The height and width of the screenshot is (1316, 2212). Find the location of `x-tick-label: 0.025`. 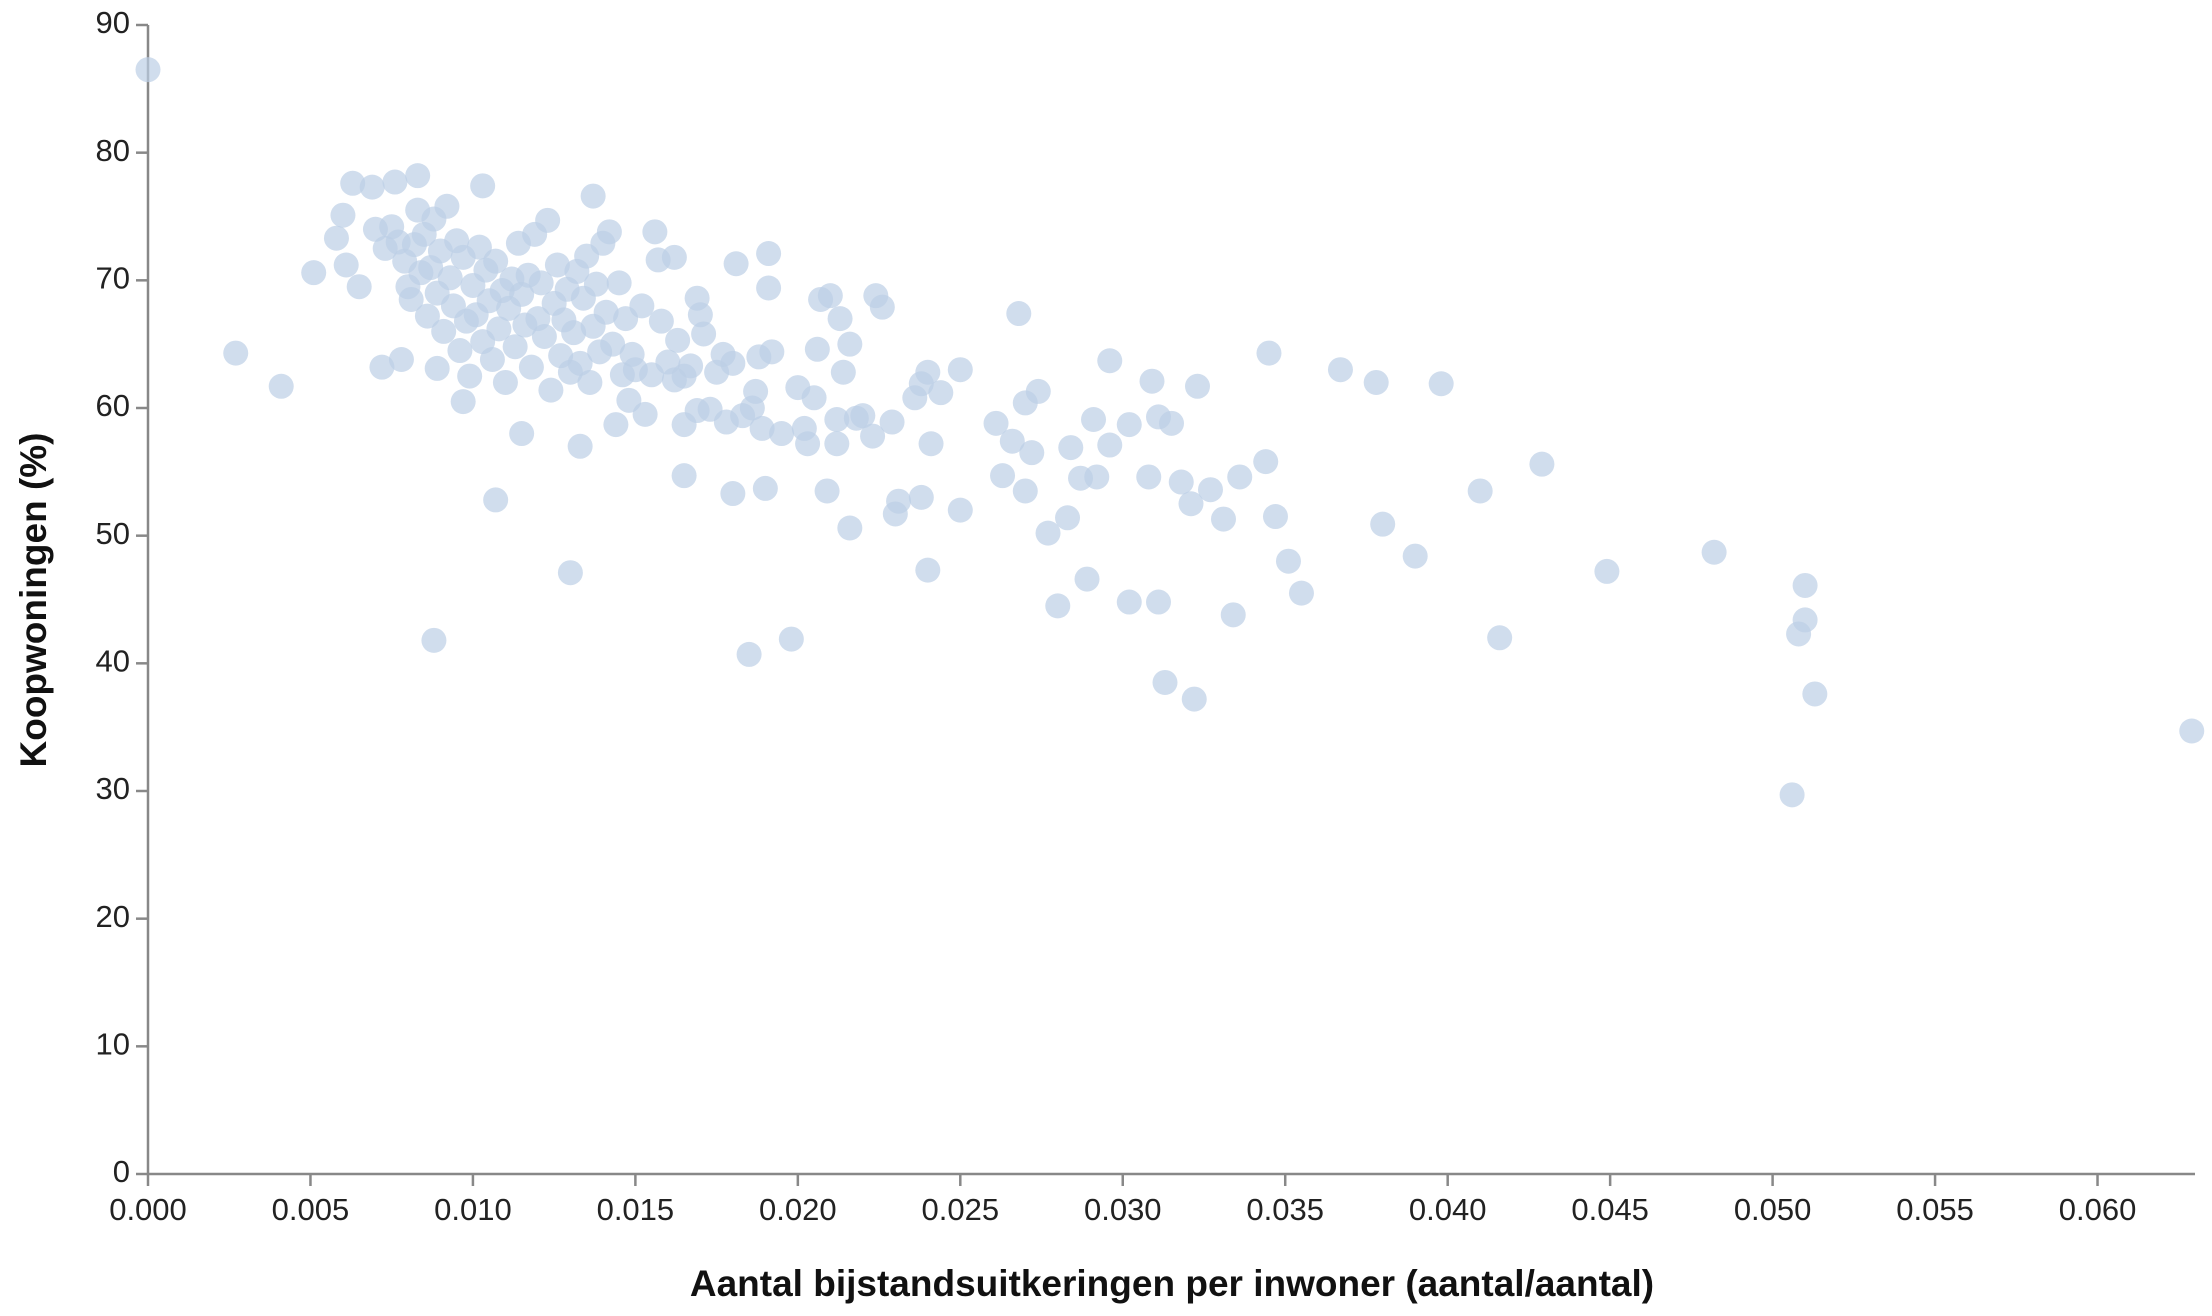

x-tick-label: 0.025 is located at coordinates (961, 1209).